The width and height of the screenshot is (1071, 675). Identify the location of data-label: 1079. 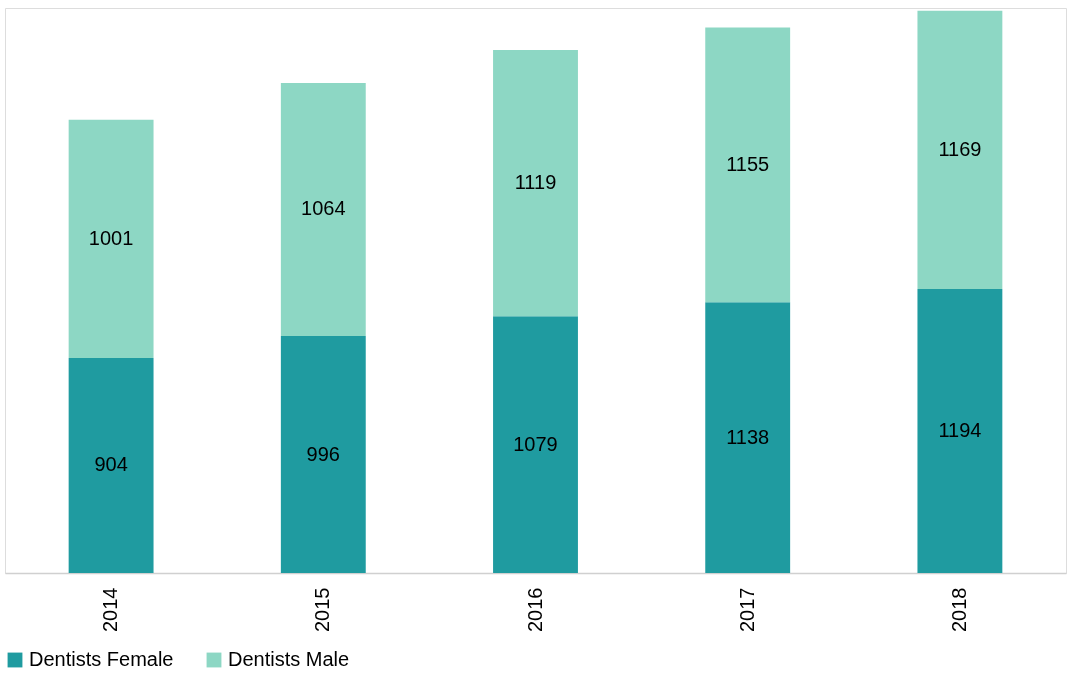
(535, 443).